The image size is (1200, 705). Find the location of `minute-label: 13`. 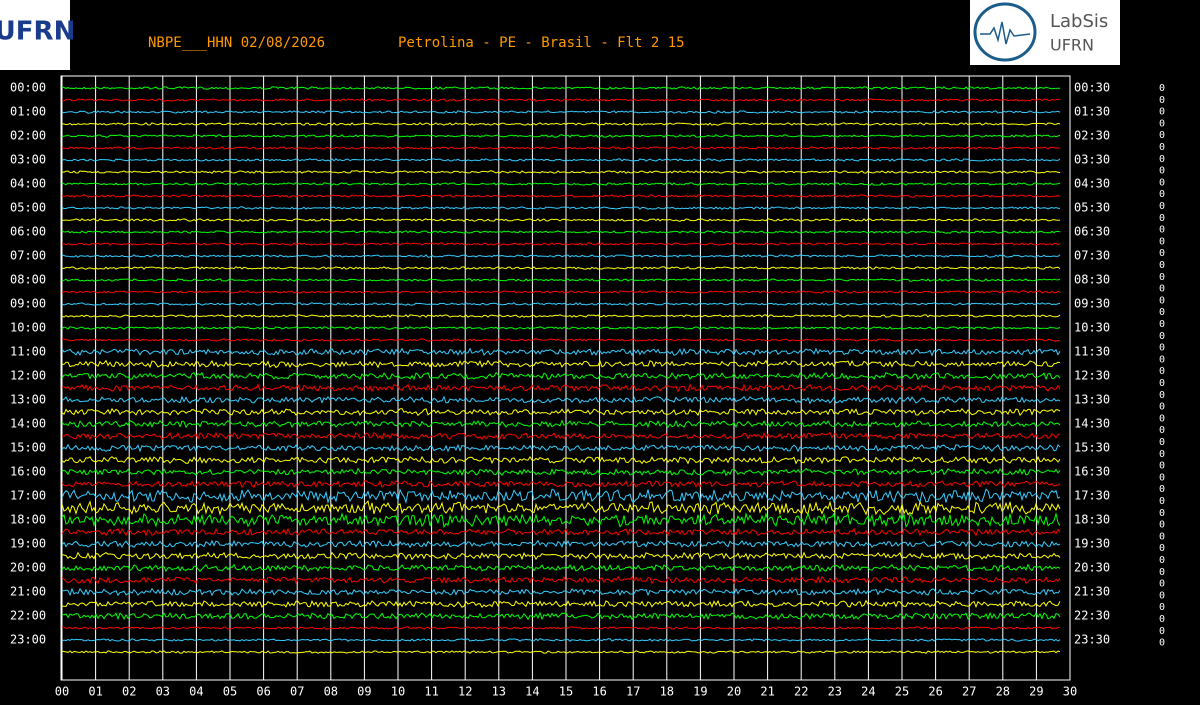

minute-label: 13 is located at coordinates (499, 692).